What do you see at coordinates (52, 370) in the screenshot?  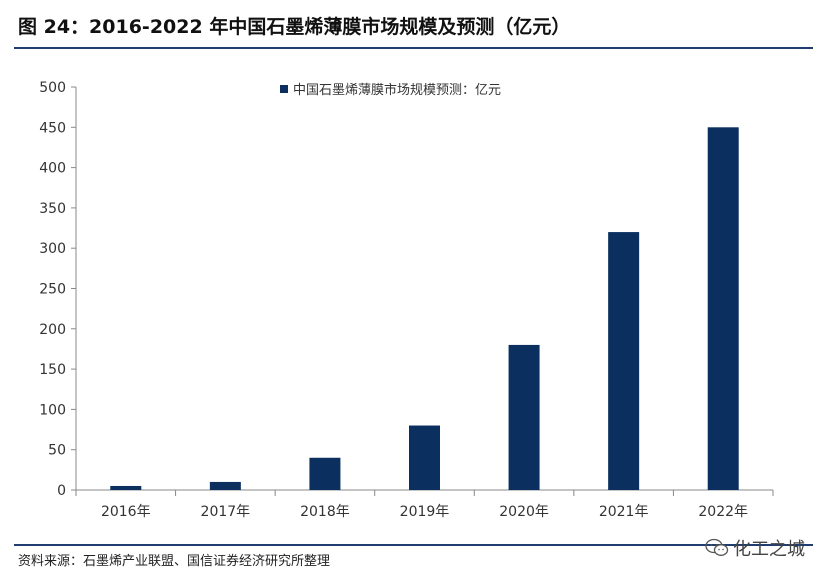 I see `y-tick-label: 150` at bounding box center [52, 370].